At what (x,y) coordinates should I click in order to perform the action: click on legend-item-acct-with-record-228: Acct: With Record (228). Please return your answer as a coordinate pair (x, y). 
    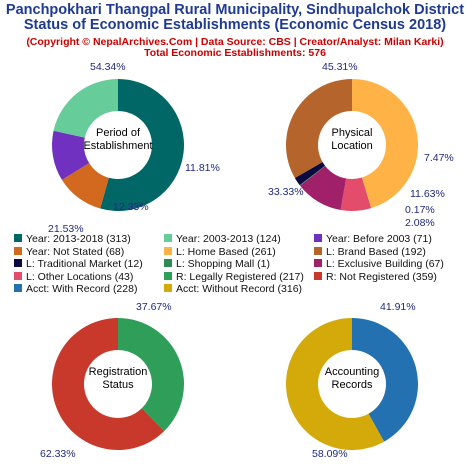
    Looking at the image, I should click on (75, 289).